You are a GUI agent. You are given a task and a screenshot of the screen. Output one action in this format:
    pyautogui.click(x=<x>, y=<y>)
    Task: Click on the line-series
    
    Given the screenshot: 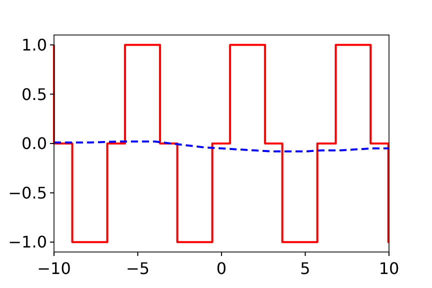 What is the action you would take?
    pyautogui.click(x=221, y=146)
    